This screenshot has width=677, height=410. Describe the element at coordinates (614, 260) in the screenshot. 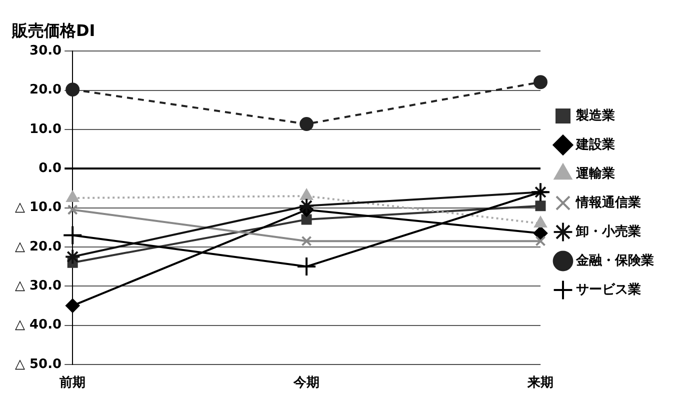

I see `legend-label: 金融・保険業` at that location.